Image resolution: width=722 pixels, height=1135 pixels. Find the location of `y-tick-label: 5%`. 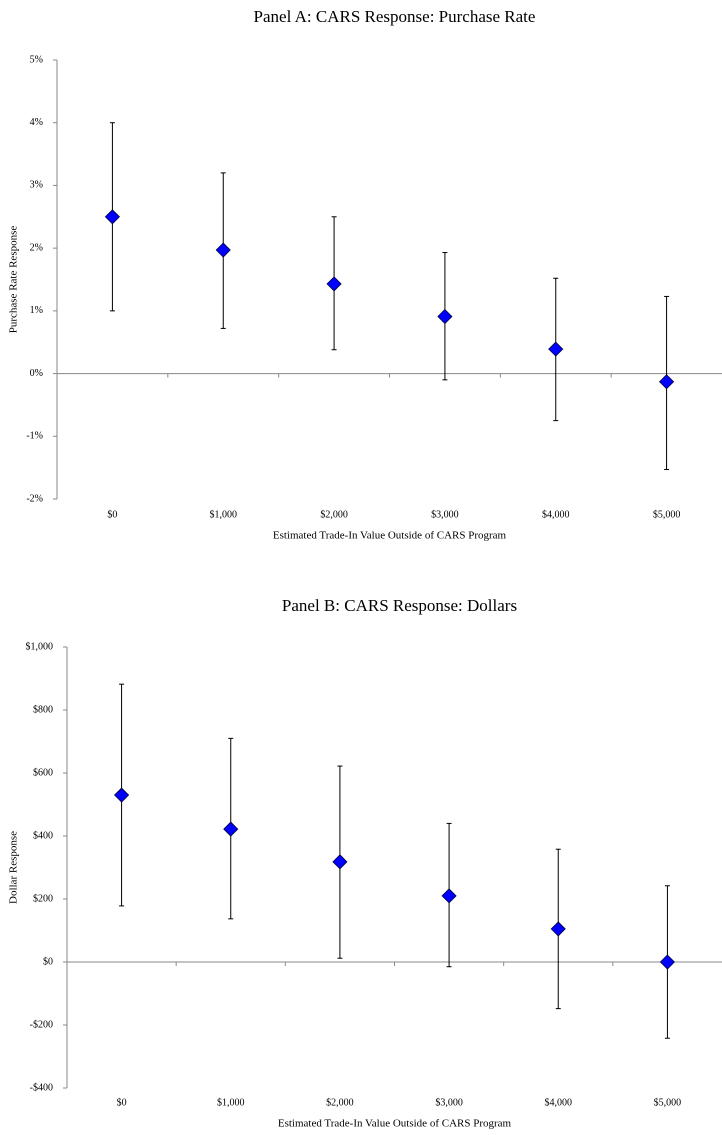

y-tick-label: 5% is located at coordinates (36, 59).